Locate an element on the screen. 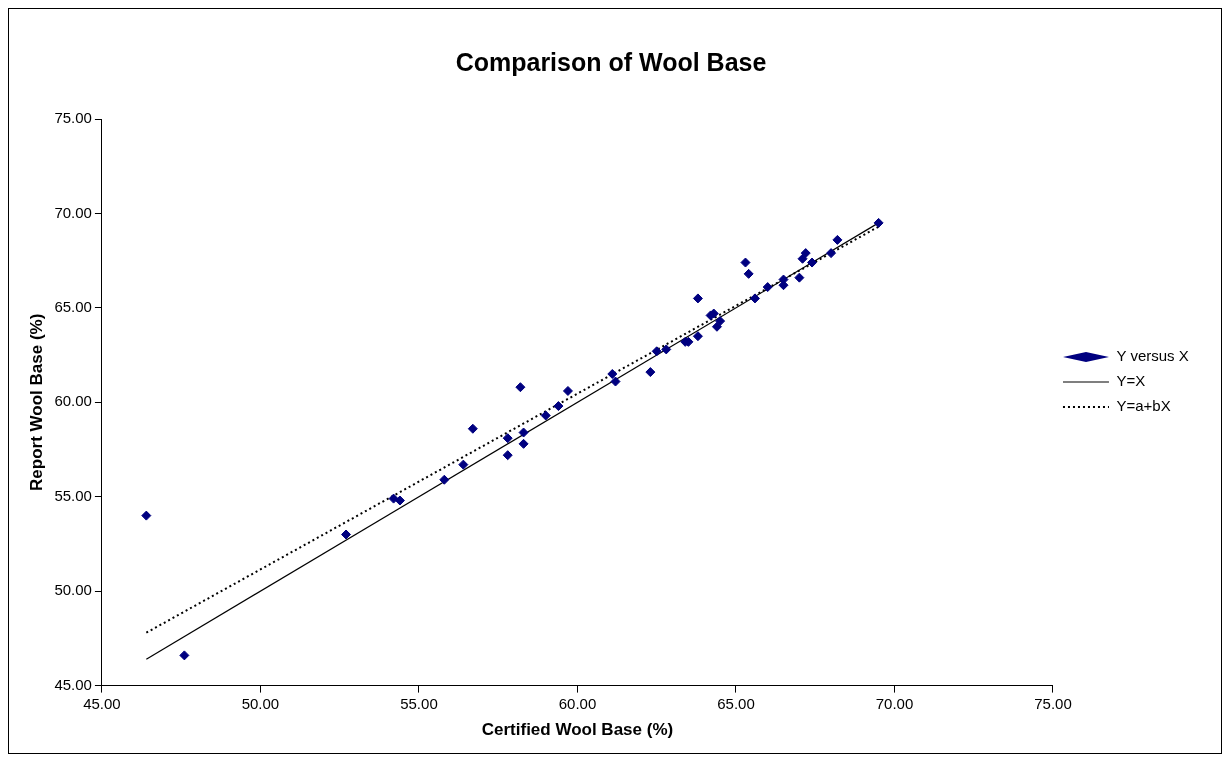 Image resolution: width=1232 pixels, height=764 pixels. y-tick-label: 75.00 is located at coordinates (73, 118).